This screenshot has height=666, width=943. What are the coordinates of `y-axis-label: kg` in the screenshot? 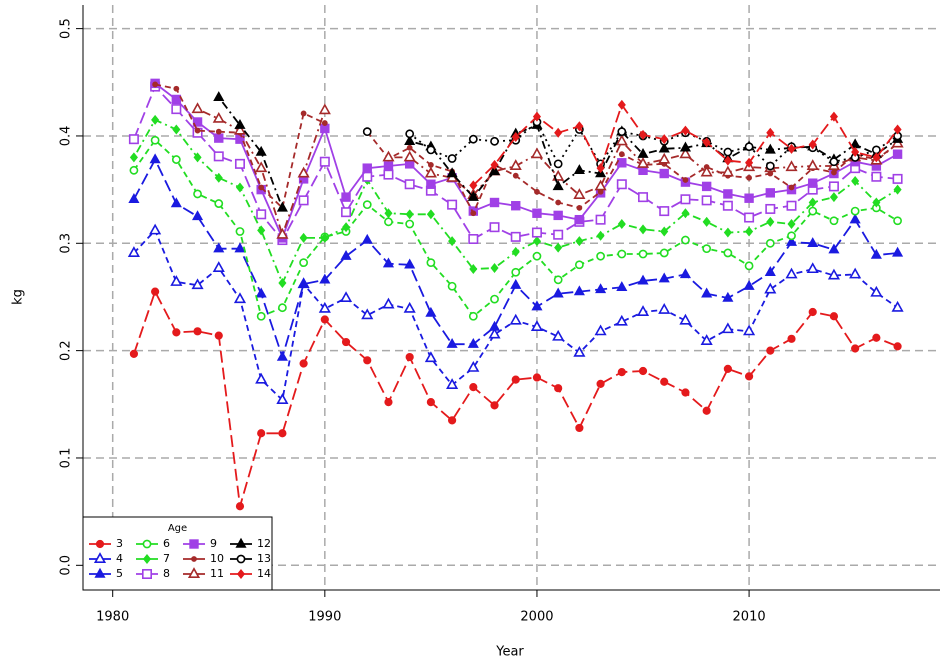 It's located at (18, 297).